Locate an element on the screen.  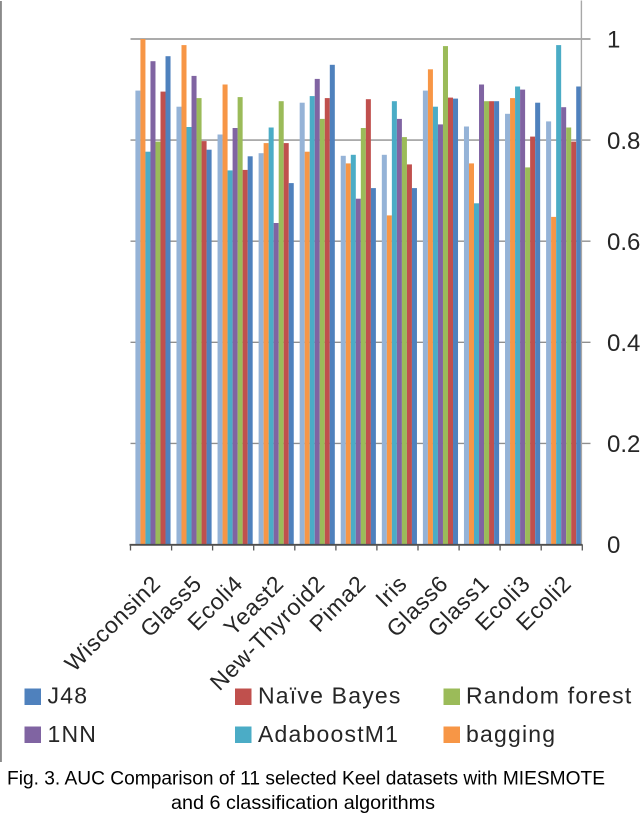
svg-text: 0.8 is located at coordinates (623, 141).